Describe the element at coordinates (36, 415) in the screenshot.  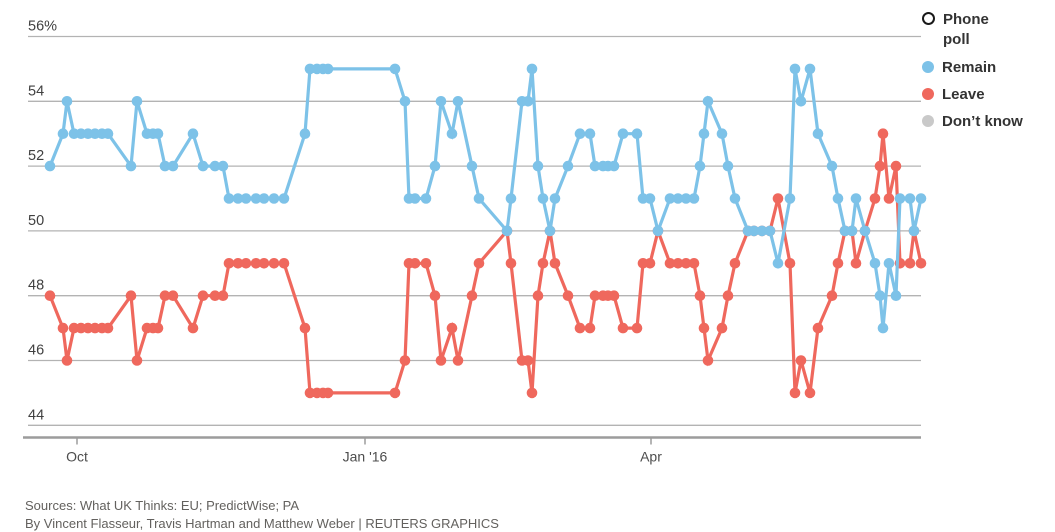
I see `svg-text: 44` at that location.